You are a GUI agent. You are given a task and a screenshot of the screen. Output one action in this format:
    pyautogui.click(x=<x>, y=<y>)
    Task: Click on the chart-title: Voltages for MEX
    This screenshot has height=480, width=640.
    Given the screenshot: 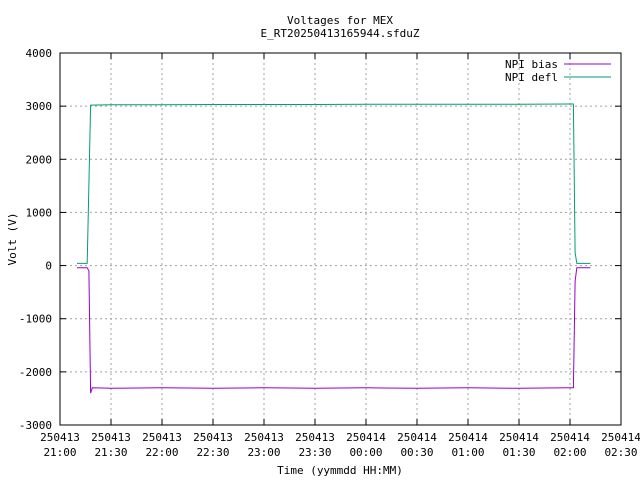 What is the action you would take?
    pyautogui.click(x=340, y=20)
    